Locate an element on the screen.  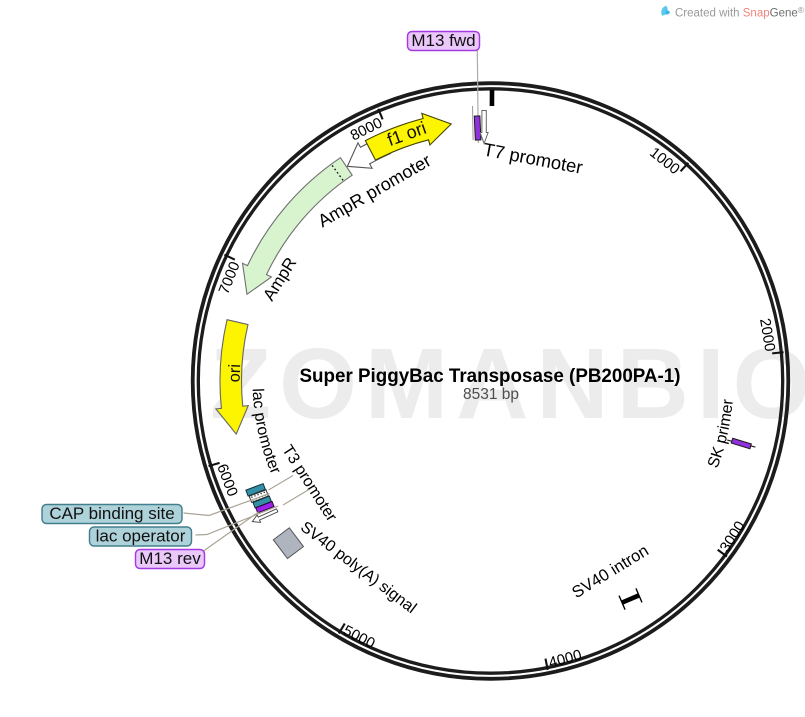
svg-text: 8531 bp is located at coordinates (491, 394).